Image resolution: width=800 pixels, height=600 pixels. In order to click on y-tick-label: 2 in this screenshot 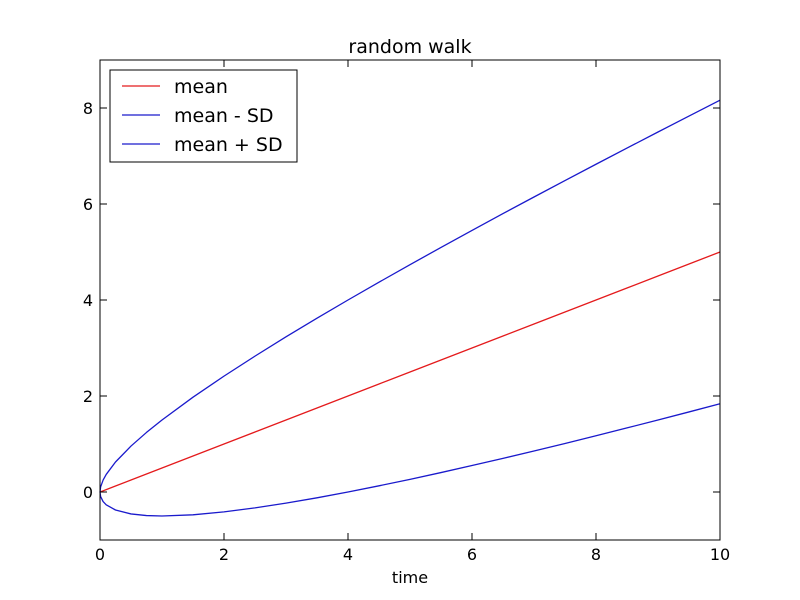, I will do `click(88, 396)`.